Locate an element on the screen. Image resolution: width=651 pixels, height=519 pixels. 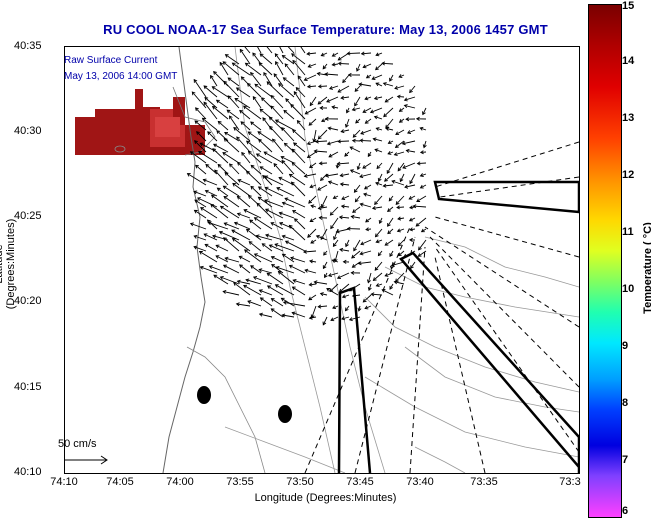
y-tick: 40:30 is located at coordinates (28, 131).